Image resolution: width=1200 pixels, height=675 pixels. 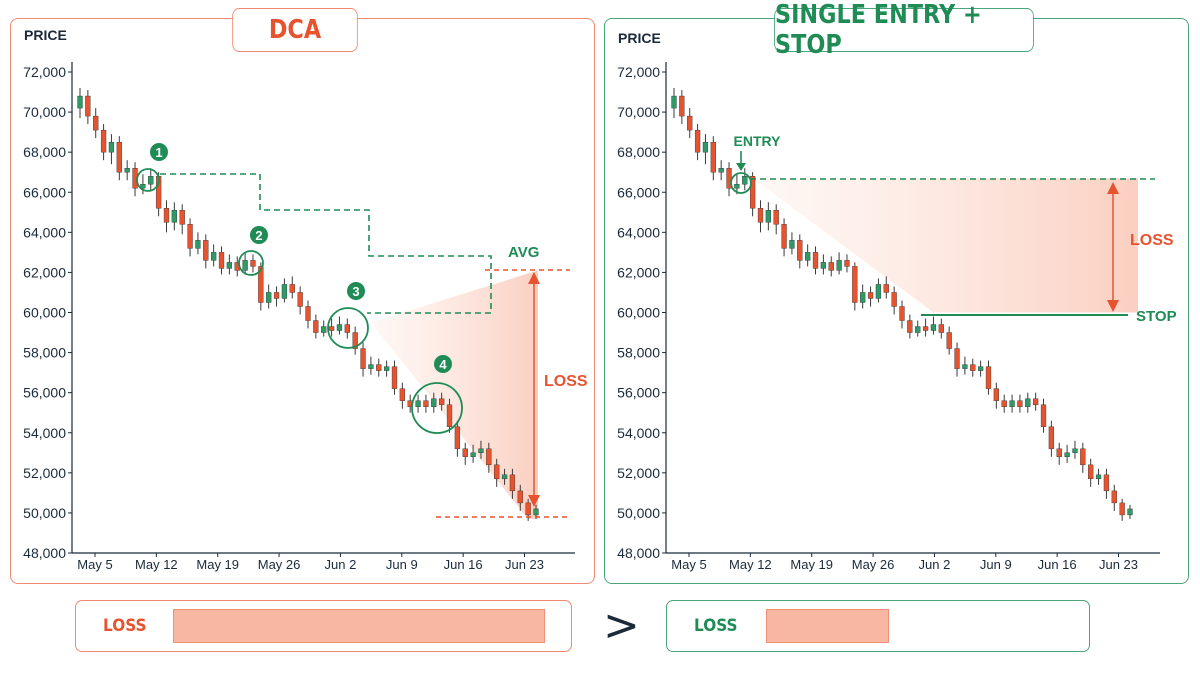 I want to click on single-y-tick-label: 58,000, so click(x=638, y=353).